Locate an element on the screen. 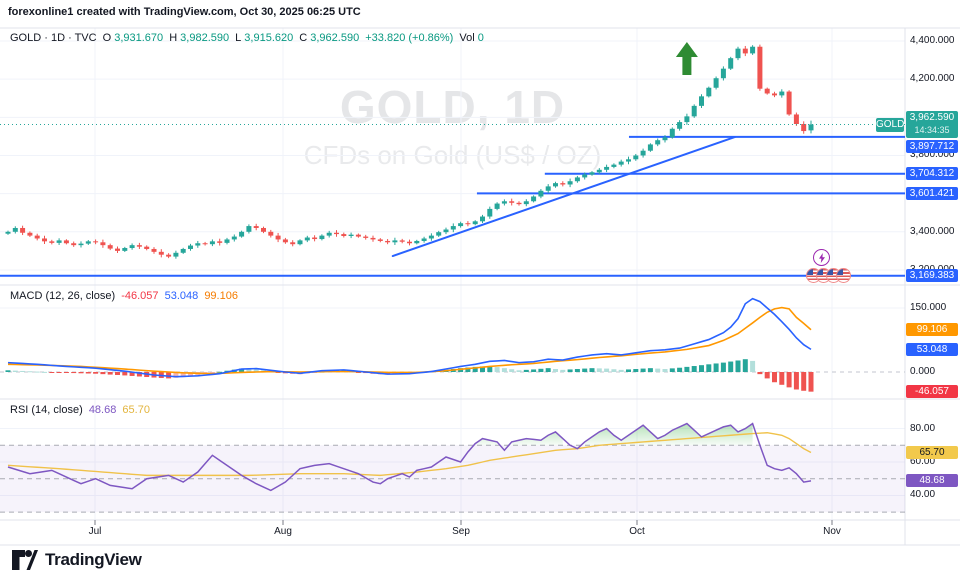  axis-tick-label: 3,800.000 is located at coordinates (932, 155).